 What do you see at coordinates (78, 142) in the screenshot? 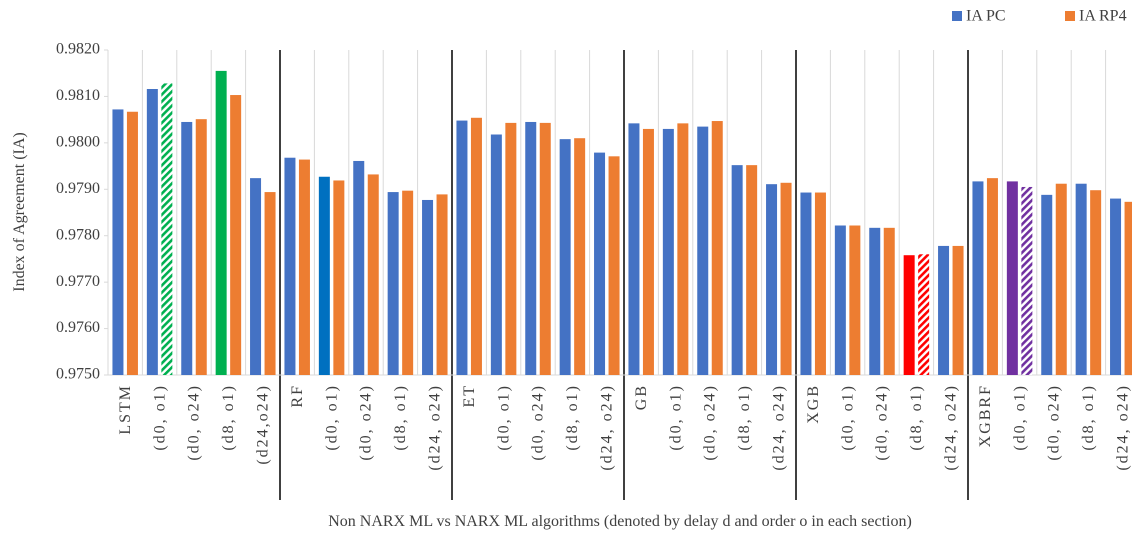
I see `y-tick-label: 0.9800` at bounding box center [78, 142].